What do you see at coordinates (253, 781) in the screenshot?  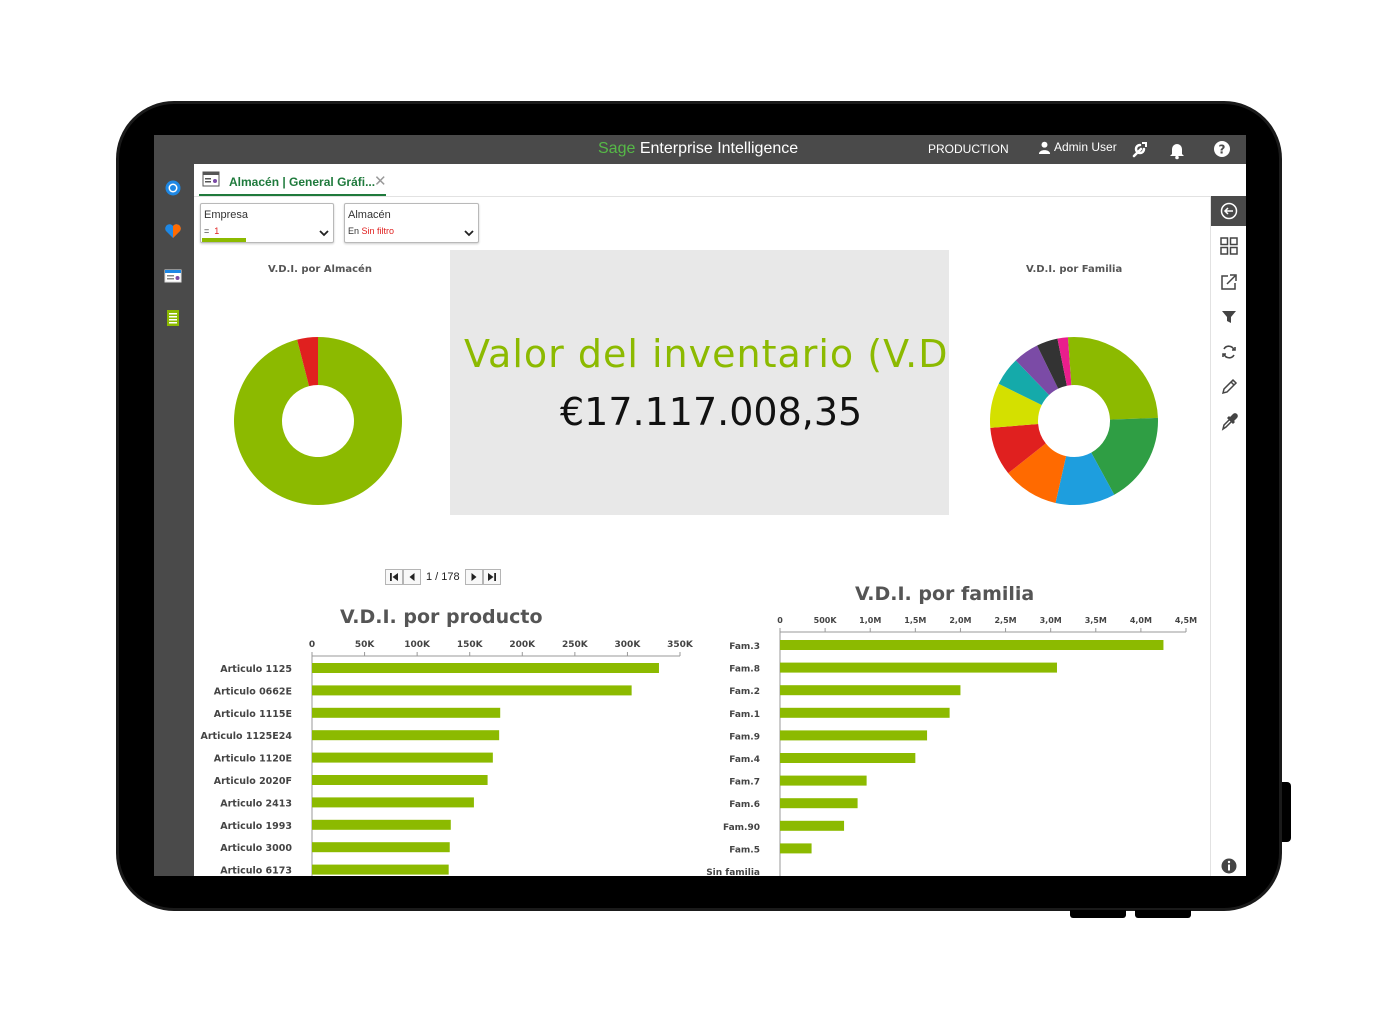 I see `category-label: Articulo 2020F` at bounding box center [253, 781].